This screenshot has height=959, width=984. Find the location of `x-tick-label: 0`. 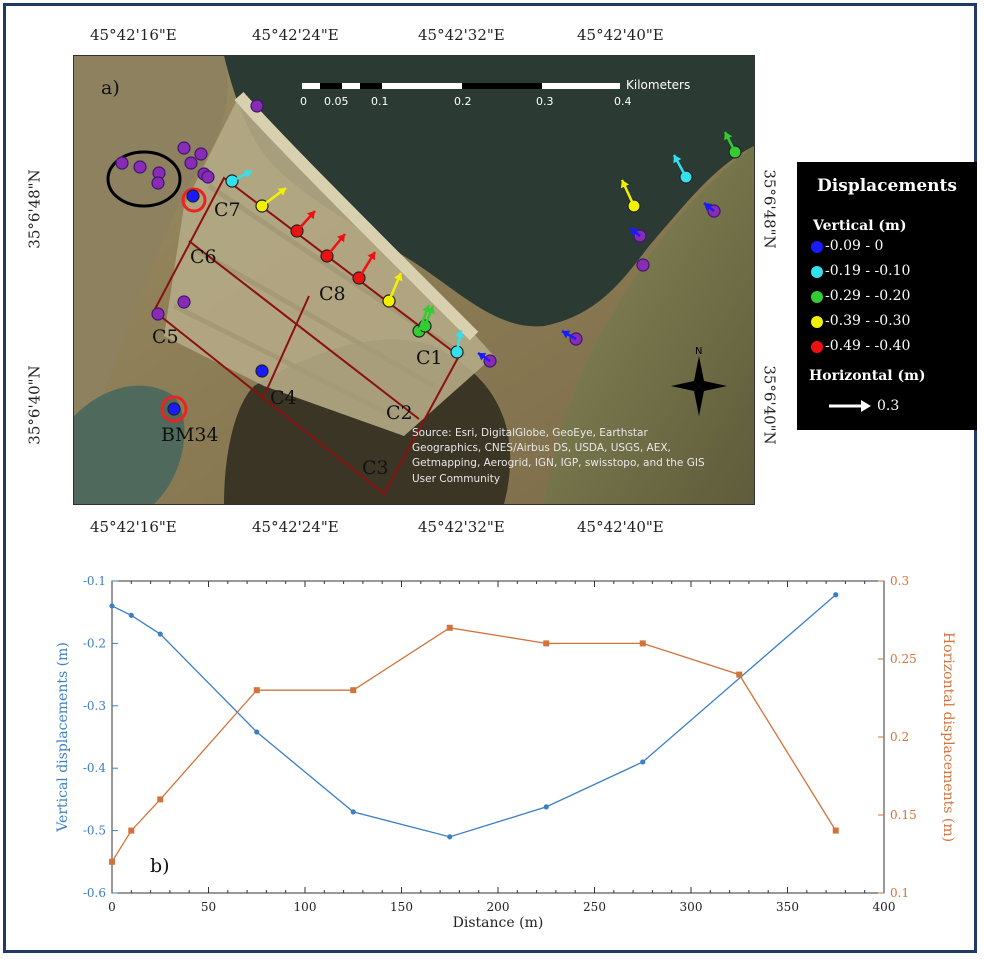

x-tick-label: 0 is located at coordinates (112, 907).